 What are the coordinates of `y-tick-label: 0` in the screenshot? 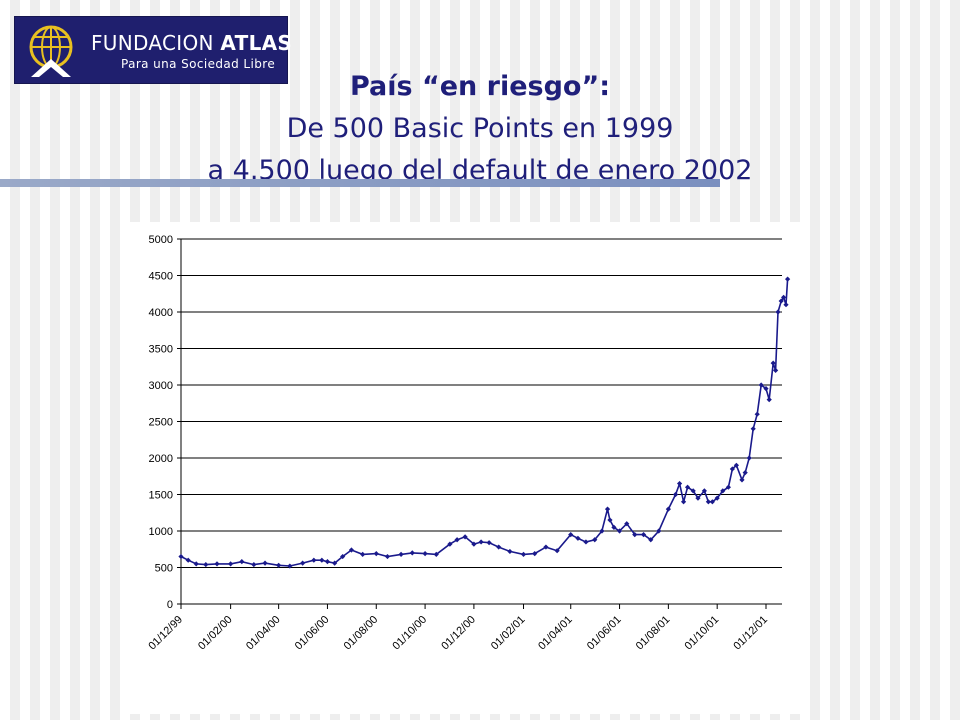 It's located at (170, 605).